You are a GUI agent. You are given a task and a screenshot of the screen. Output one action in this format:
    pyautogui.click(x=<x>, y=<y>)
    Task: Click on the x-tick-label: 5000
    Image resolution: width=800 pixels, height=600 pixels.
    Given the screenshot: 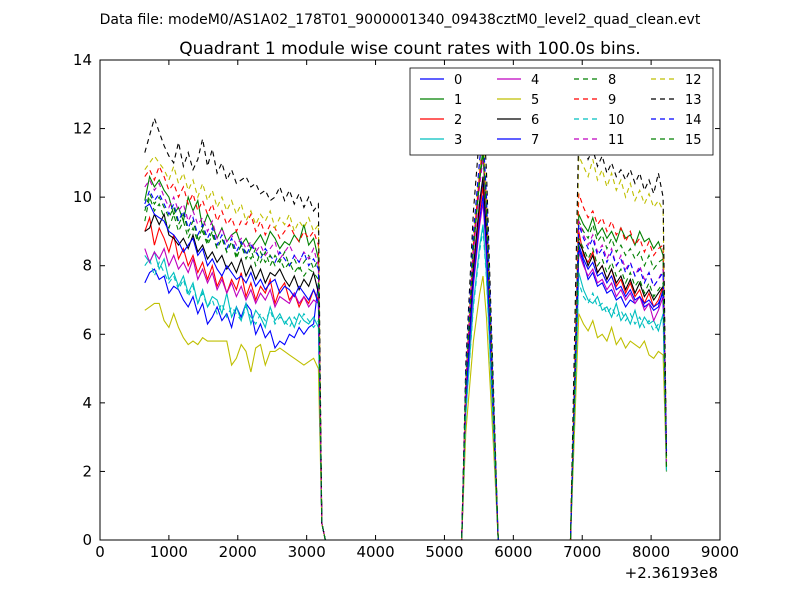 What is the action you would take?
    pyautogui.click(x=444, y=552)
    